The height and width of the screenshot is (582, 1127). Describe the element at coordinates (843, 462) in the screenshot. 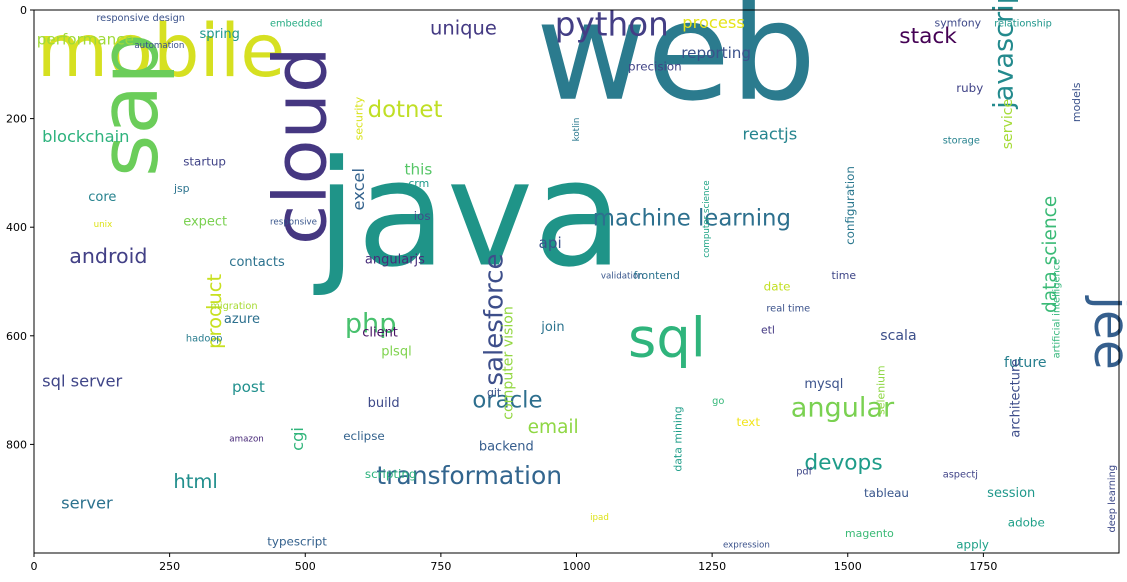

I see `word-devops: devops` at that location.